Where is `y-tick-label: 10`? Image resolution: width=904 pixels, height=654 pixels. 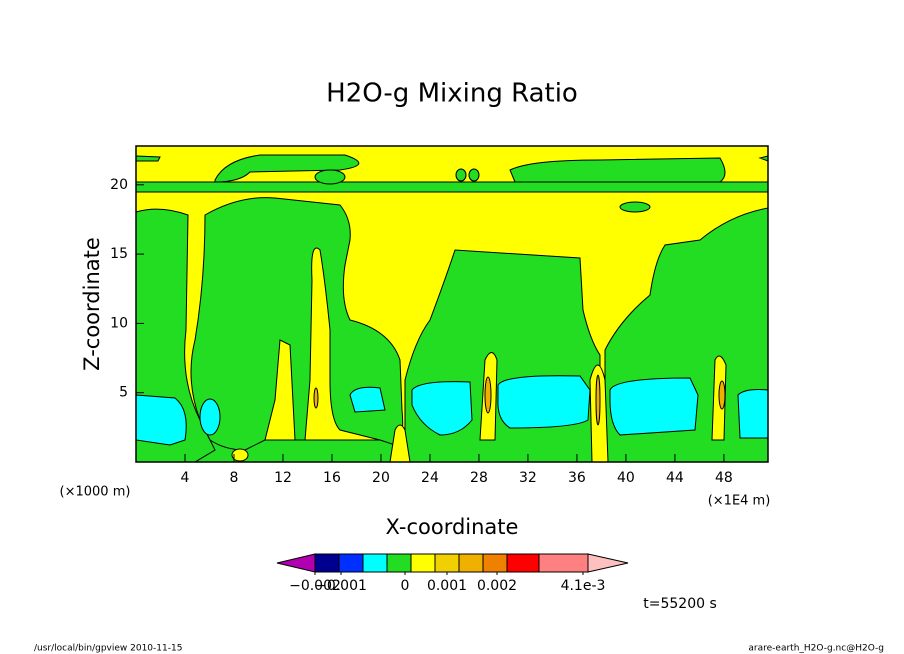
y-tick-label: 10 is located at coordinates (119, 323).